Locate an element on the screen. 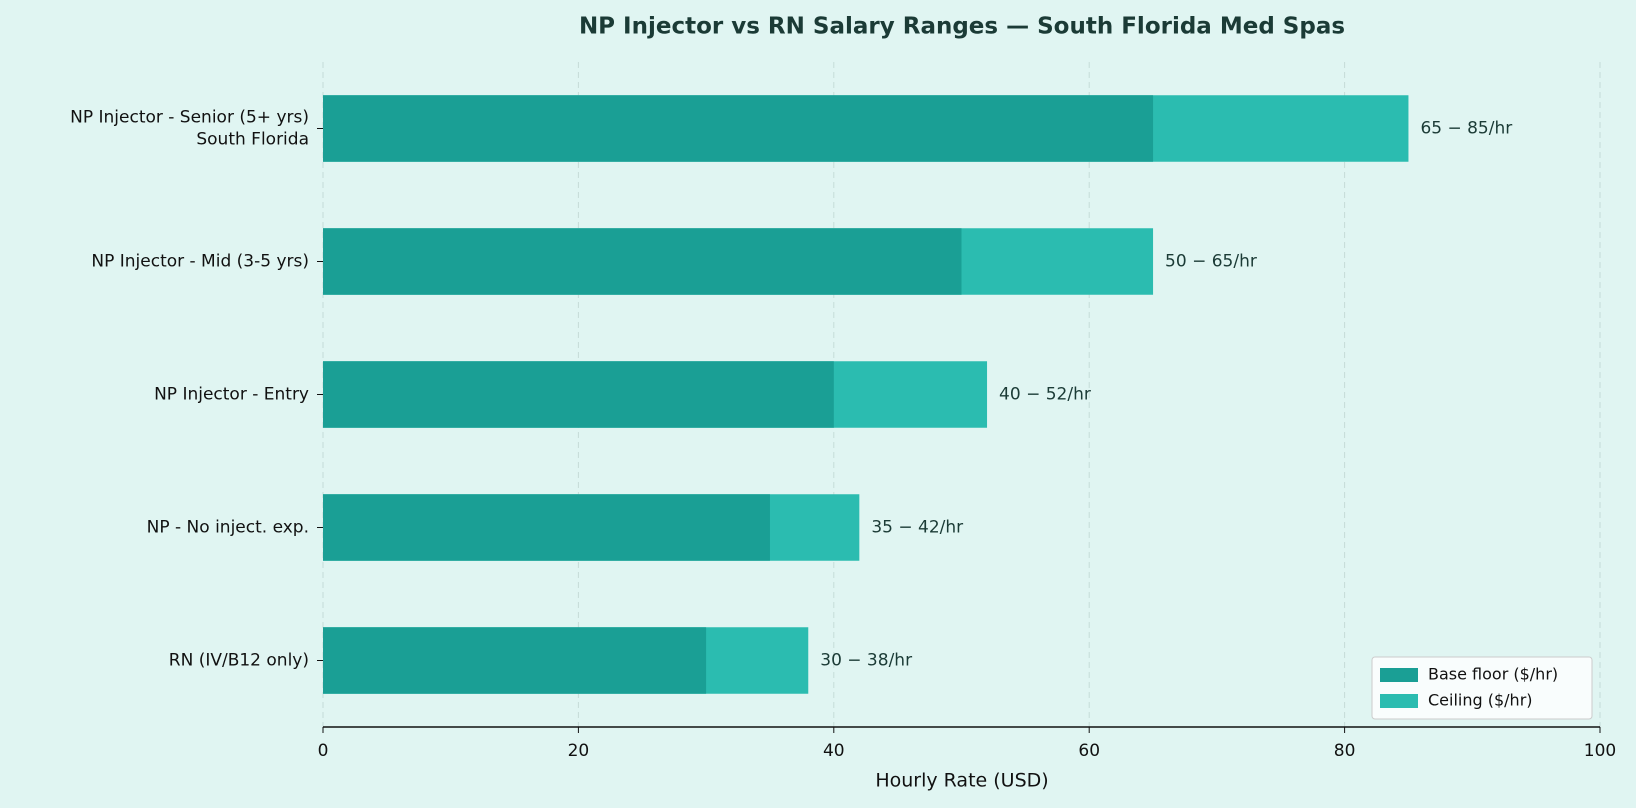  x-tick-label: 100 is located at coordinates (1600, 751).